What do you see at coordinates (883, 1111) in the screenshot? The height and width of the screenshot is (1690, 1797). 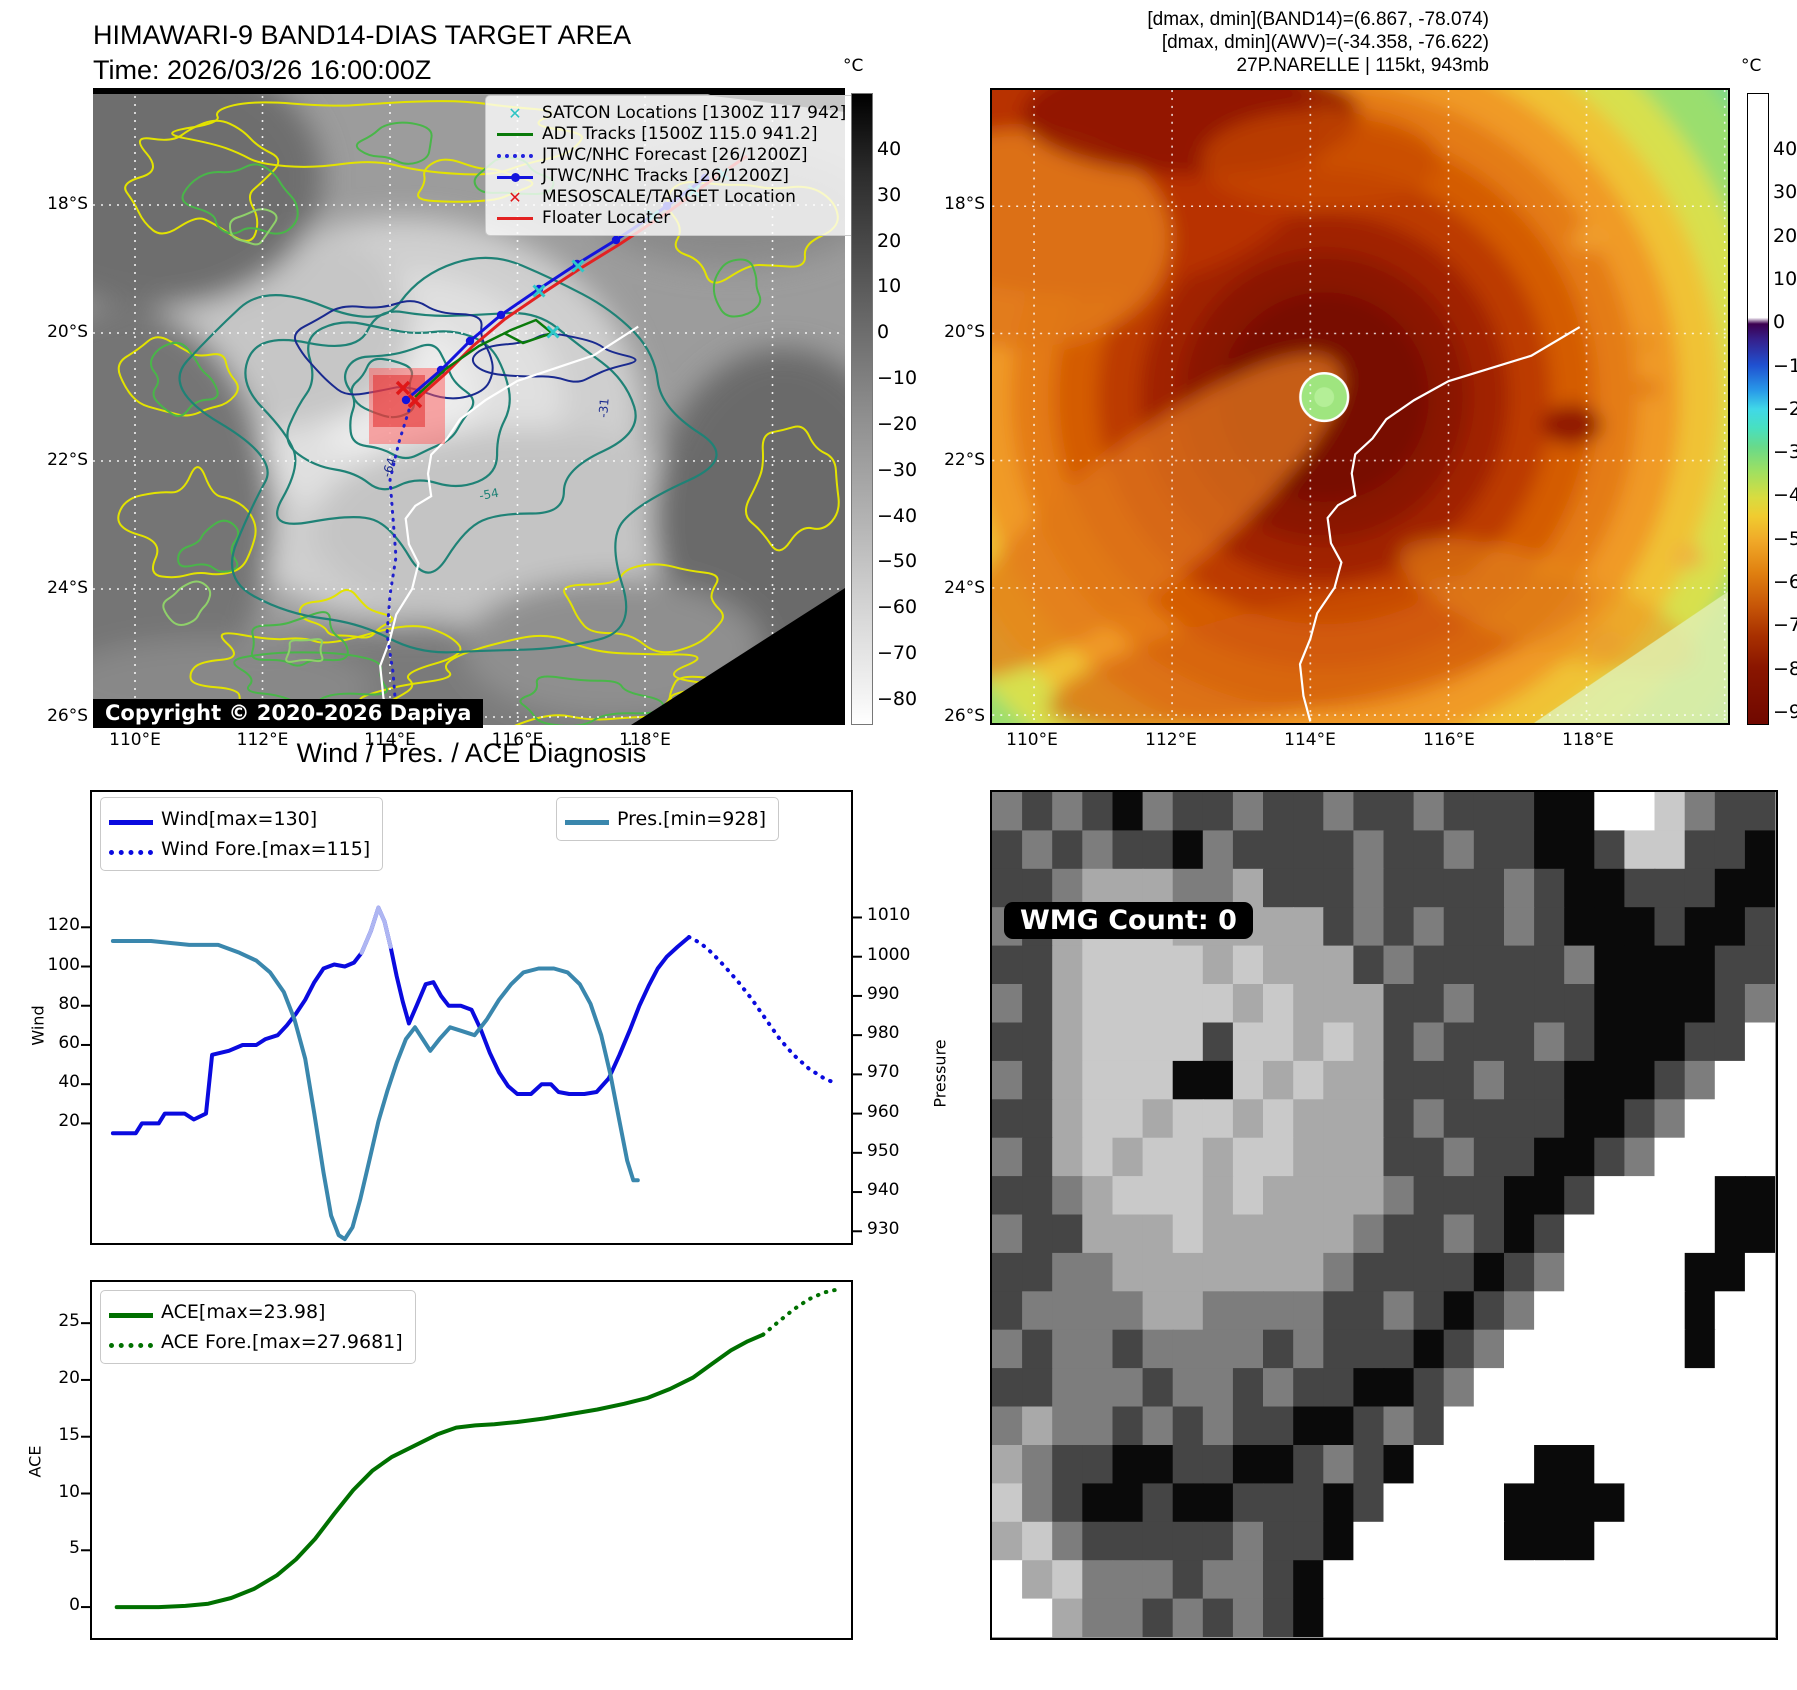 I see `y-tick-label-right: 960` at bounding box center [883, 1111].